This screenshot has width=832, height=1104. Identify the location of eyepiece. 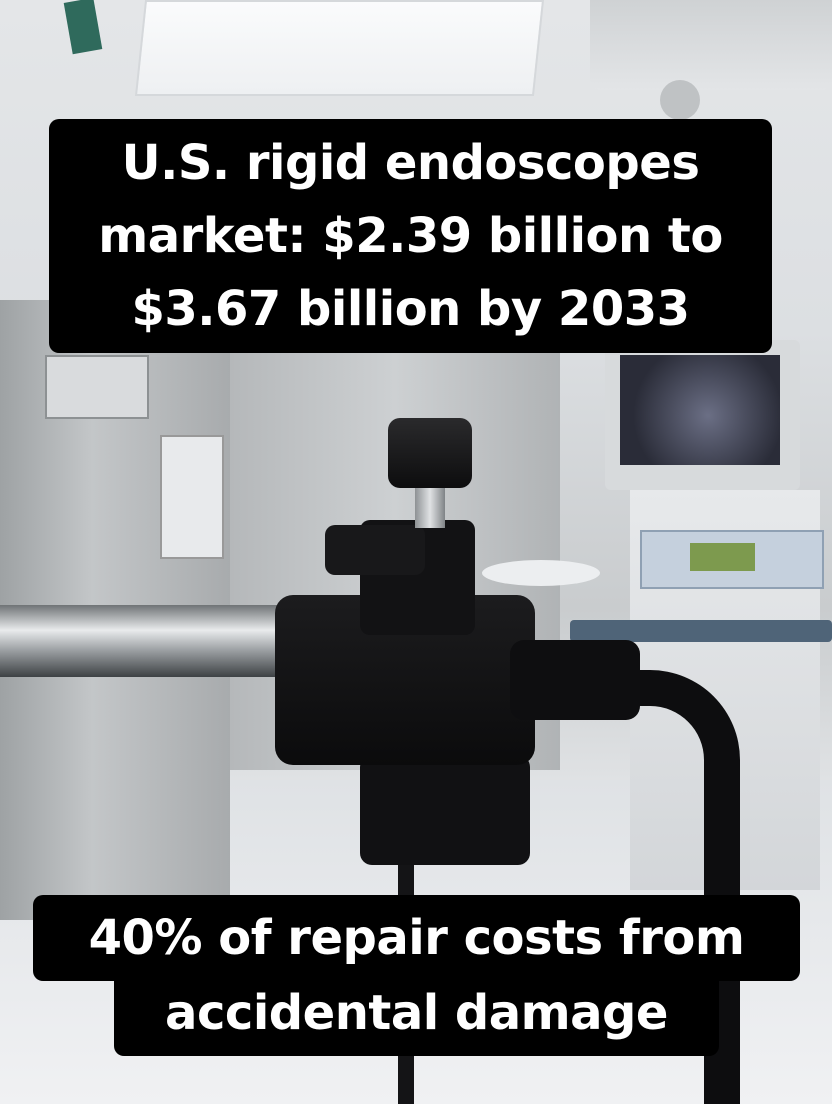
(430, 453).